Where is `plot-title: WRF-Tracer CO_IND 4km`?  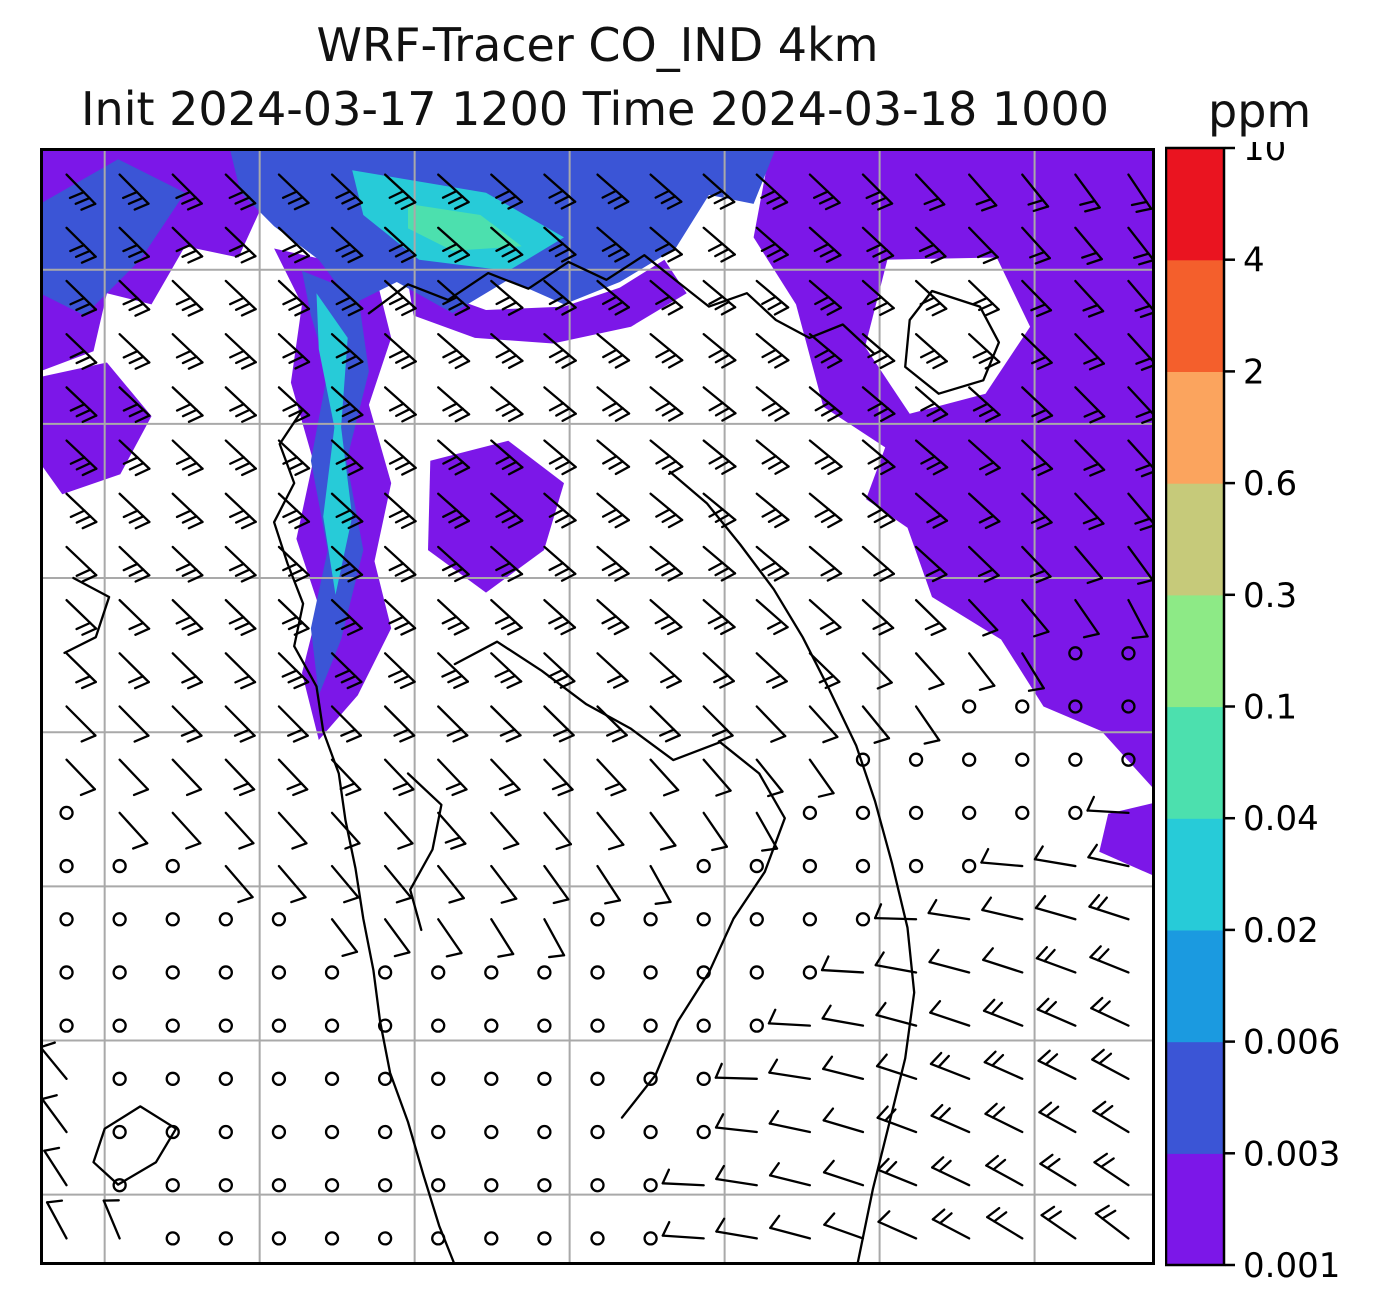
plot-title: WRF-Tracer CO_IND 4km is located at coordinates (597, 45).